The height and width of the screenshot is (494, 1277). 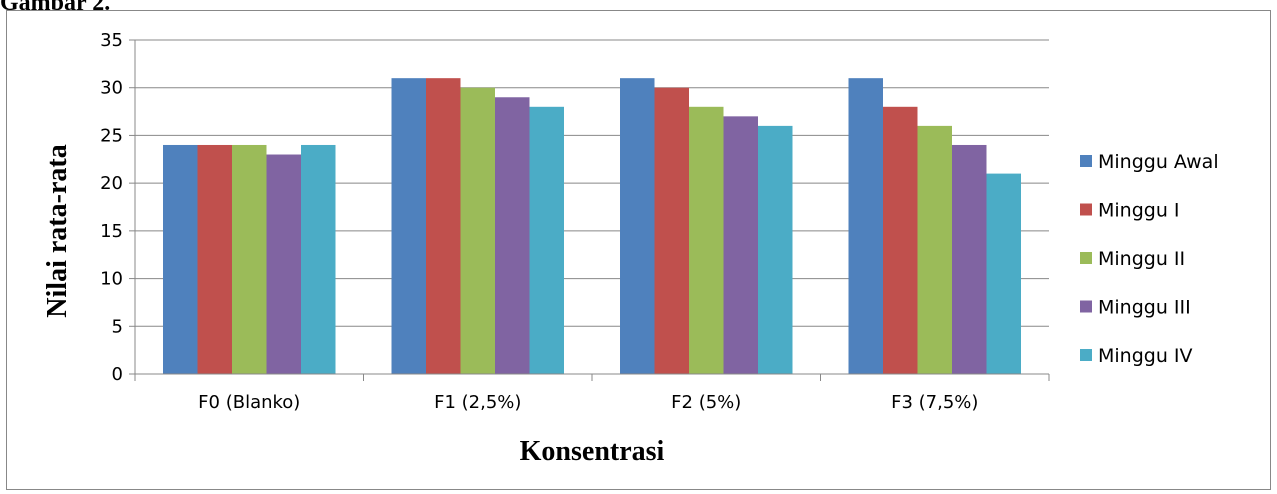 What do you see at coordinates (111, 88) in the screenshot?
I see `y-tick-label: 30` at bounding box center [111, 88].